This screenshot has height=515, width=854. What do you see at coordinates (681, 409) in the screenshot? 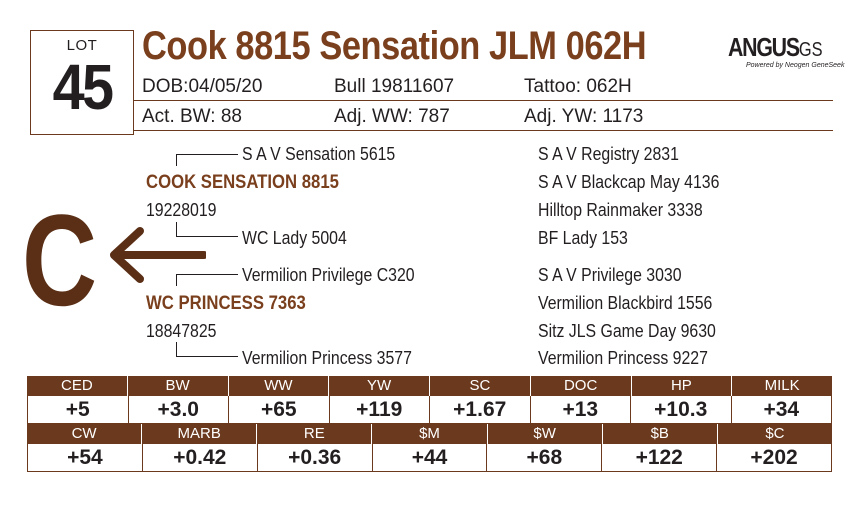
I see `epd-value: +10.3` at bounding box center [681, 409].